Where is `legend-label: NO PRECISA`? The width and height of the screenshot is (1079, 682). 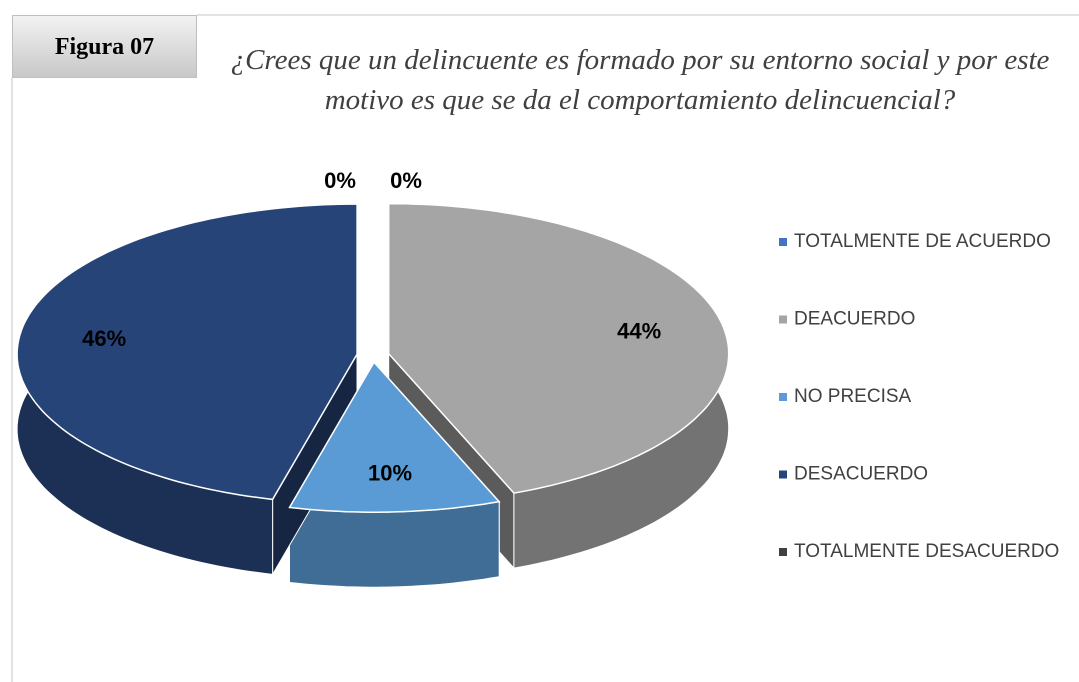 legend-label: NO PRECISA is located at coordinates (853, 396).